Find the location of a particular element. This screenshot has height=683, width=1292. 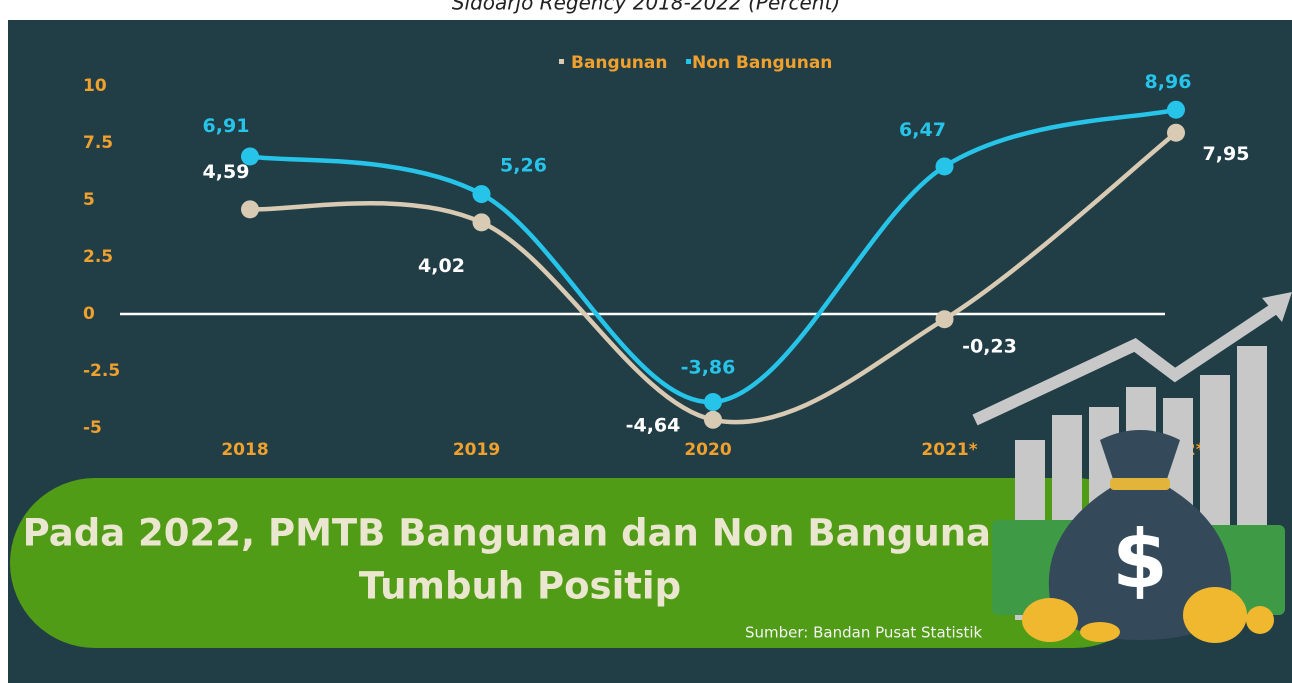

y-tick-label: 10 is located at coordinates (95, 86).